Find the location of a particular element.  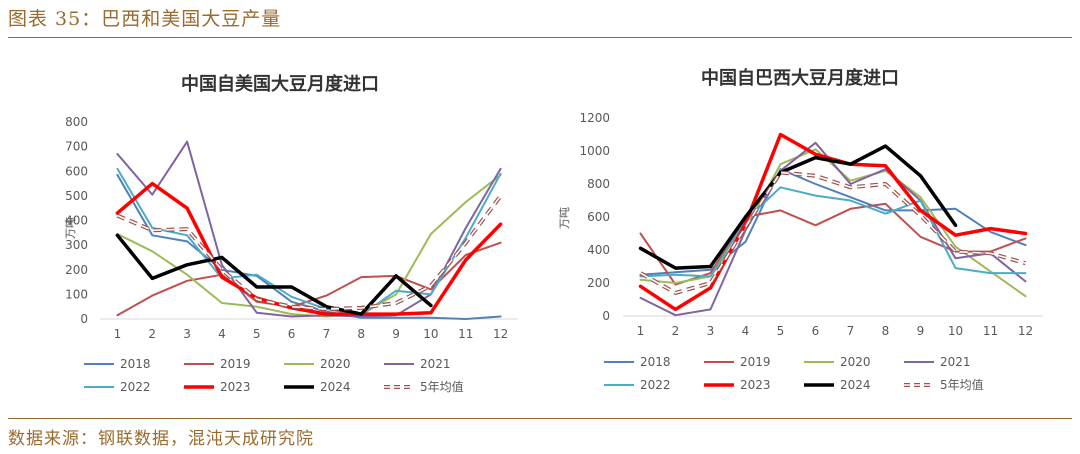

y-tick-label: 500 is located at coordinates (76, 196).